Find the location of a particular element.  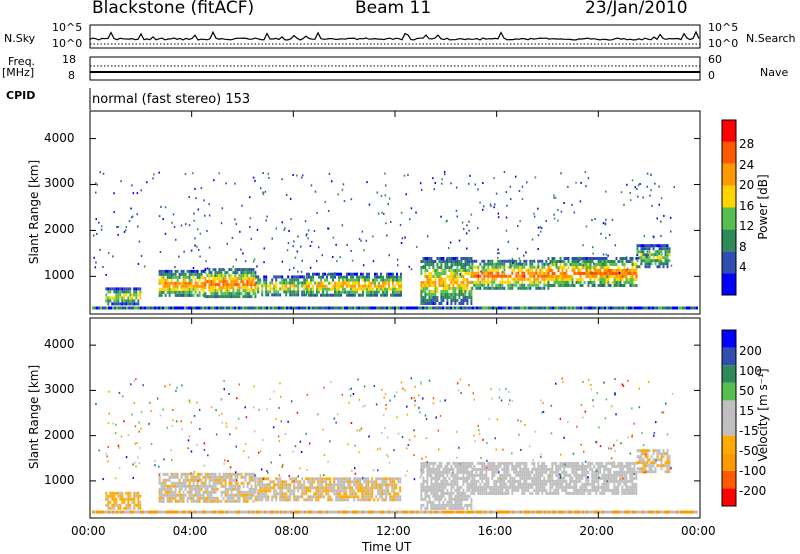

x-tick-label: 08:00 is located at coordinates (291, 531).